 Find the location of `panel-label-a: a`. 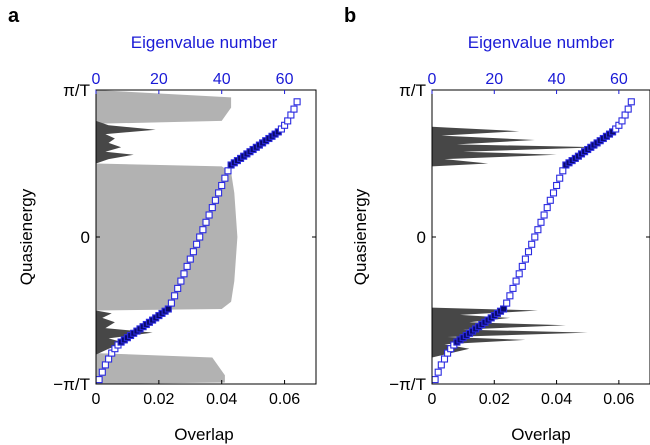

panel-label-a: a is located at coordinates (14, 16).